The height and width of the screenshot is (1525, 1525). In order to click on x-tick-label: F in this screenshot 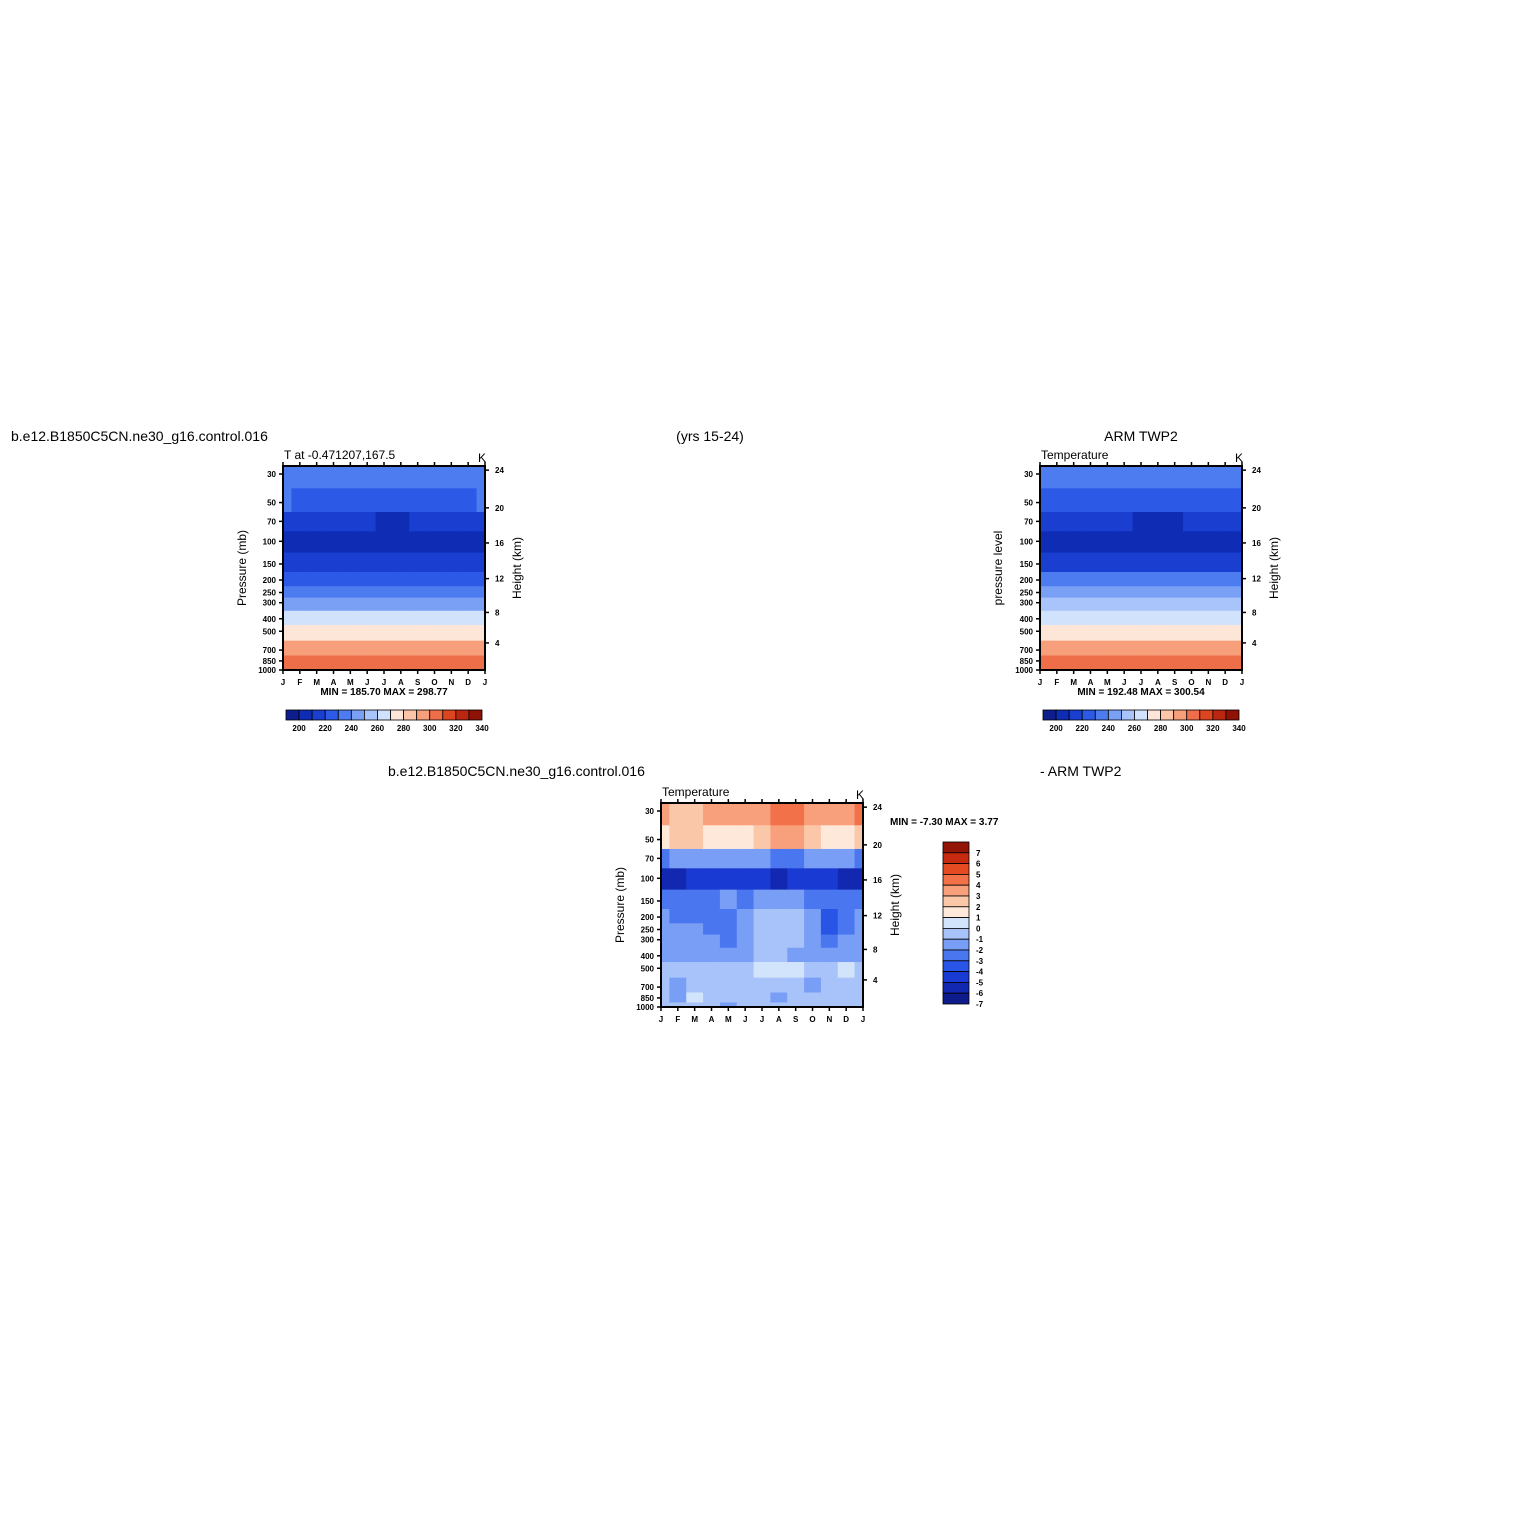, I will do `click(299, 682)`.